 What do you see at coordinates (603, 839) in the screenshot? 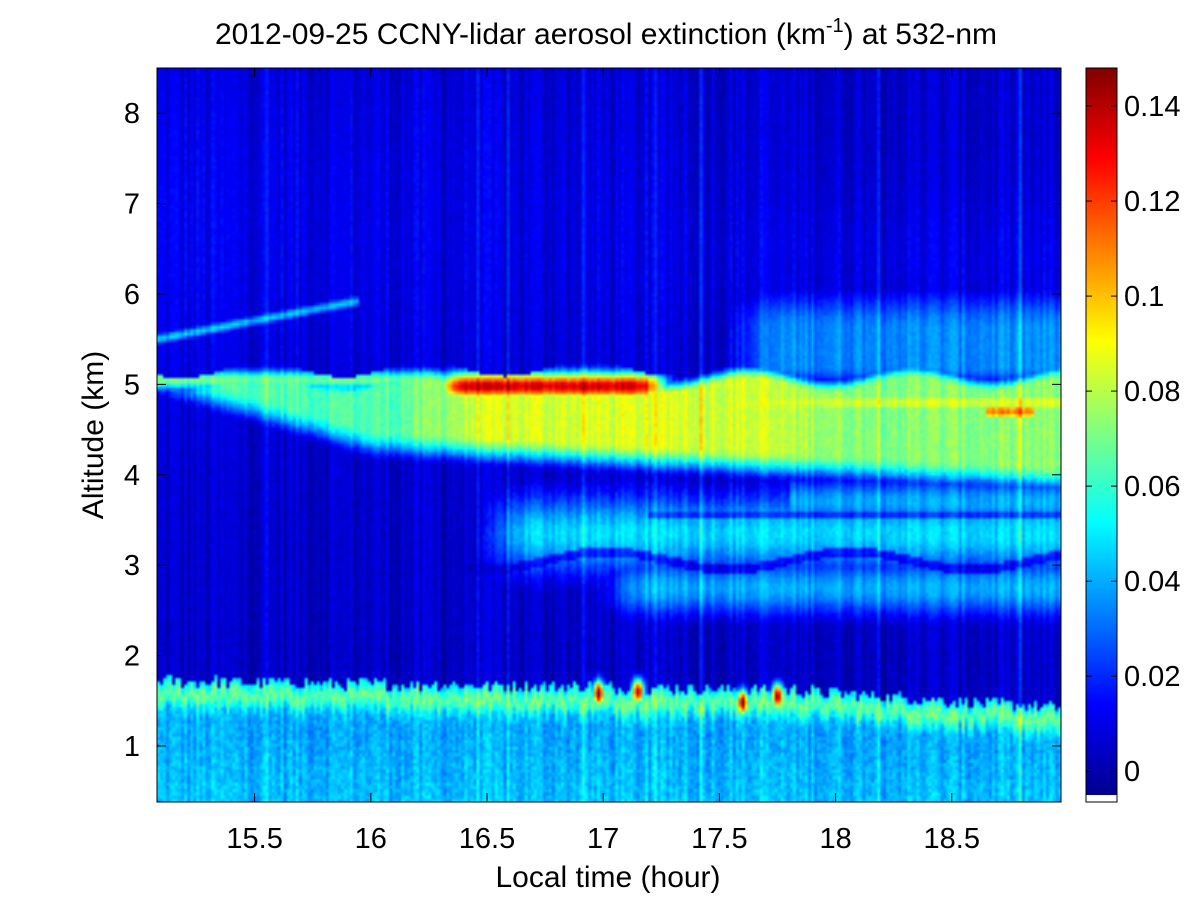
I see `x-tick-label: 17` at bounding box center [603, 839].